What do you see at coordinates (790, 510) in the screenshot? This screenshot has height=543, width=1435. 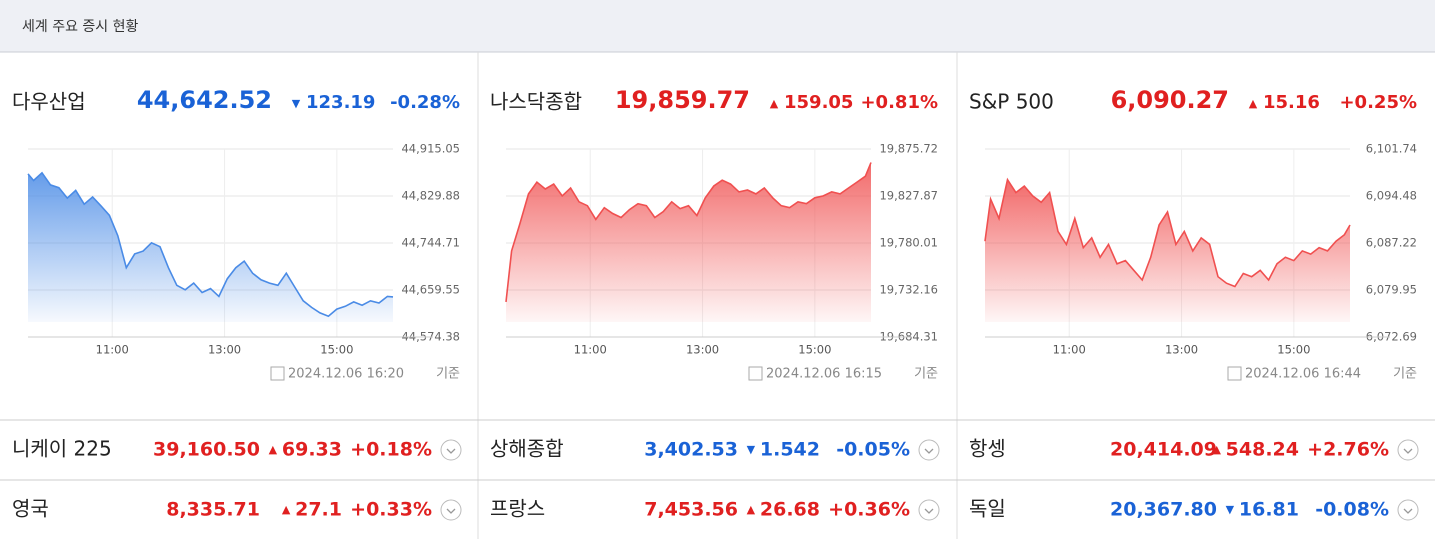 I see `market-change: 26.68` at bounding box center [790, 510].